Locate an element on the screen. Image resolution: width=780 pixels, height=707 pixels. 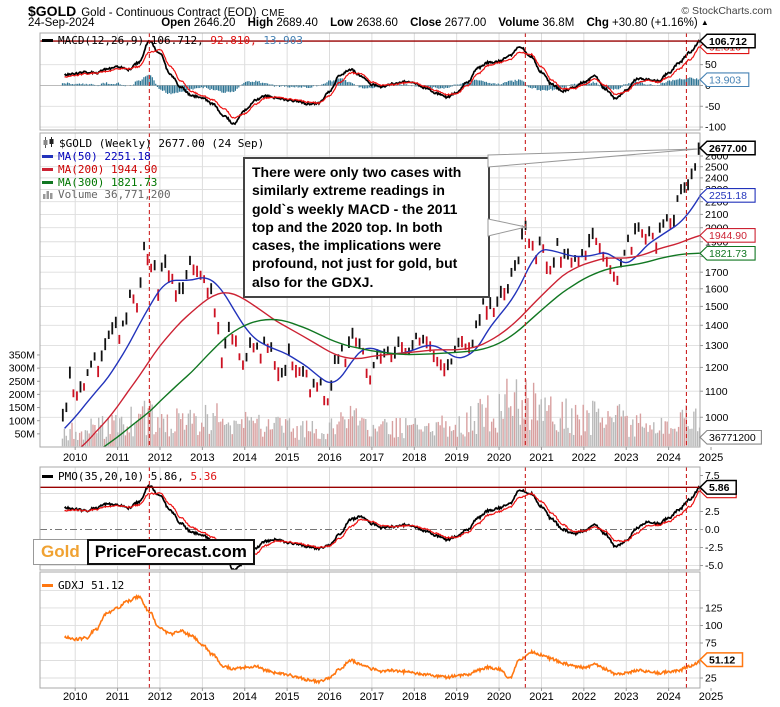
svg-text: 200M is located at coordinates (22, 395).